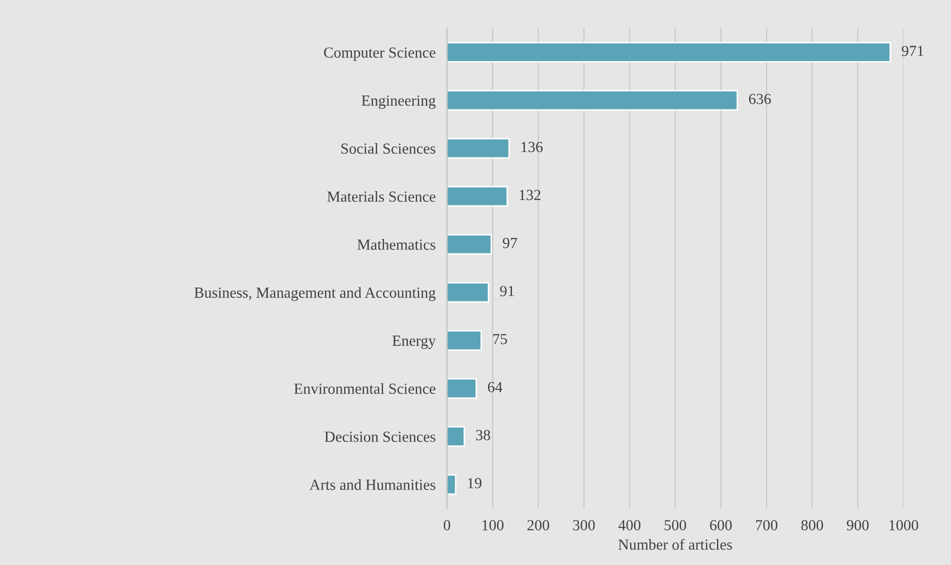 The height and width of the screenshot is (565, 951). I want to click on x-tick-label: 800, so click(812, 525).